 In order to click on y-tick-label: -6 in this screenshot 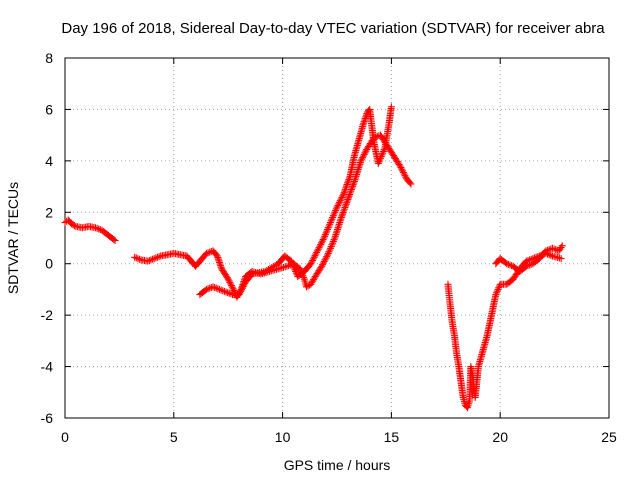, I will do `click(47, 418)`.